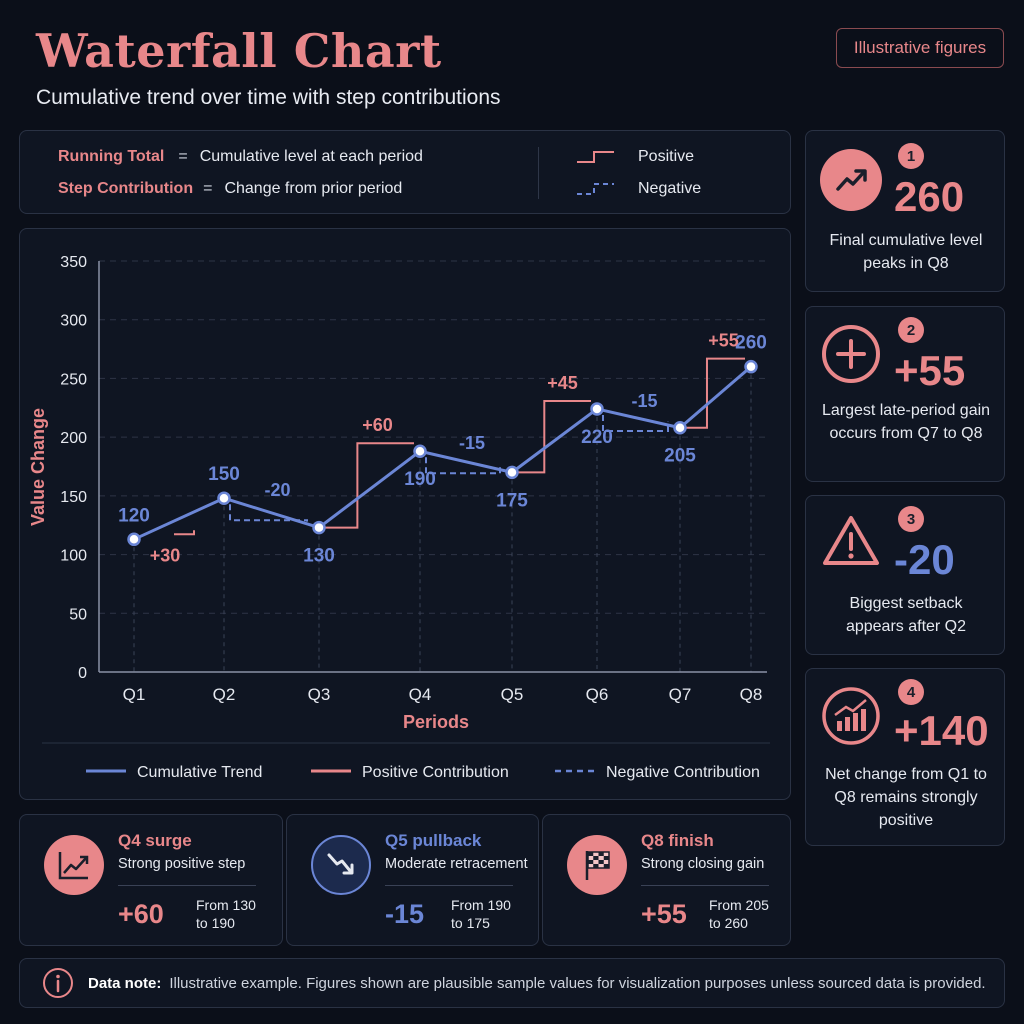  I want to click on step-contribution-desc: Change from prior period, so click(313, 188).